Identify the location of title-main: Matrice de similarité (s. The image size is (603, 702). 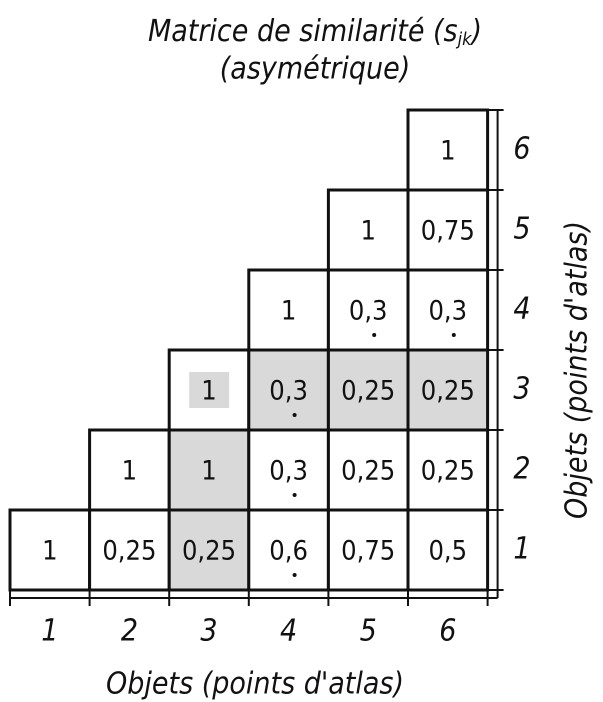
(303, 31).